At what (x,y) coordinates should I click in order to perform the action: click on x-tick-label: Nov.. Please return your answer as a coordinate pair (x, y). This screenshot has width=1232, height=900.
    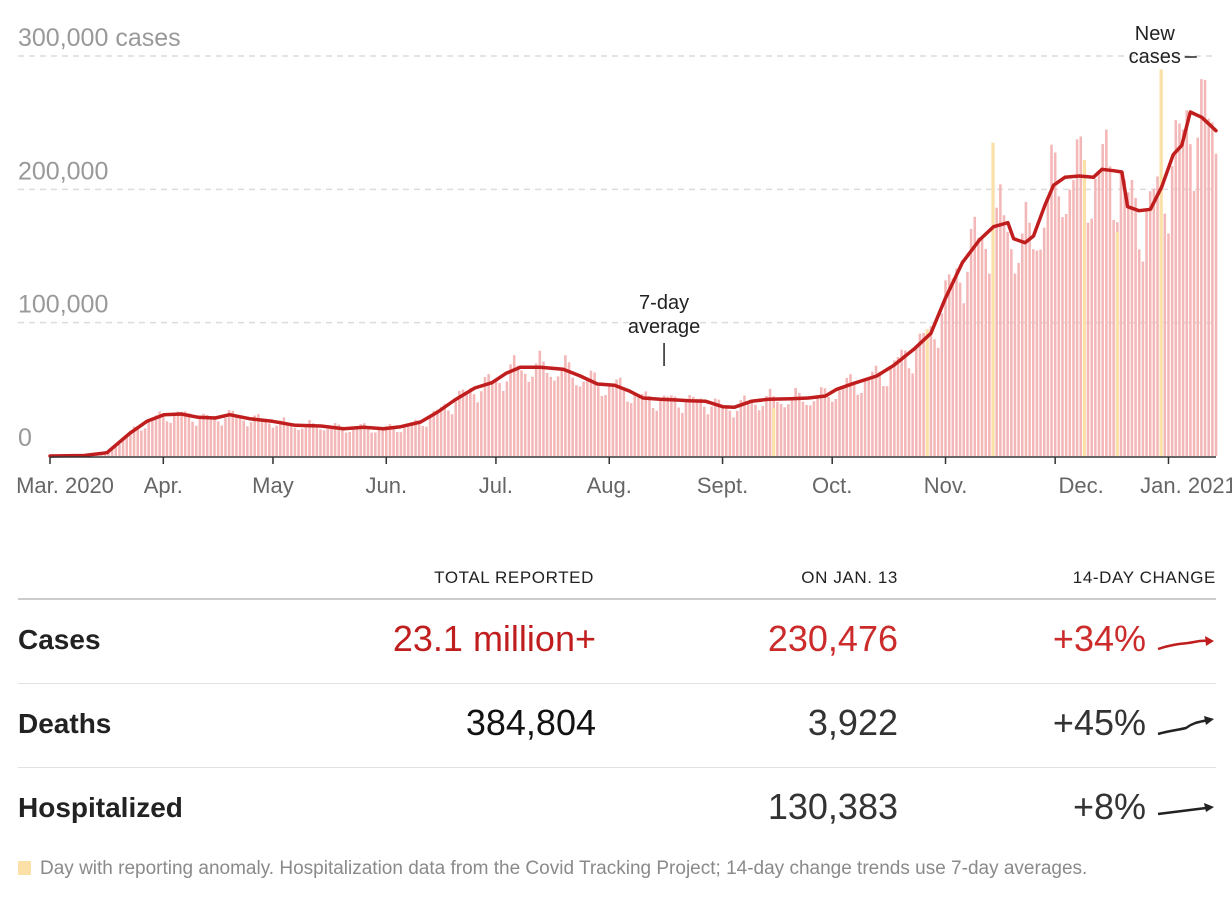
    Looking at the image, I should click on (946, 485).